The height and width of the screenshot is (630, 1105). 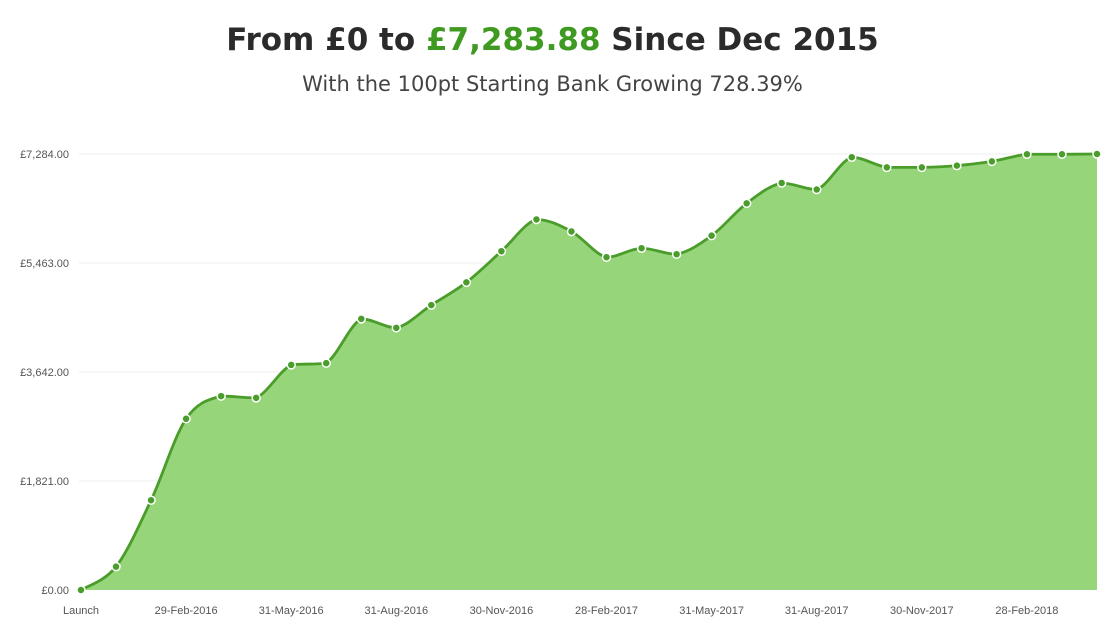 I want to click on x-tick-label: 29-Feb-2016, so click(x=186, y=611).